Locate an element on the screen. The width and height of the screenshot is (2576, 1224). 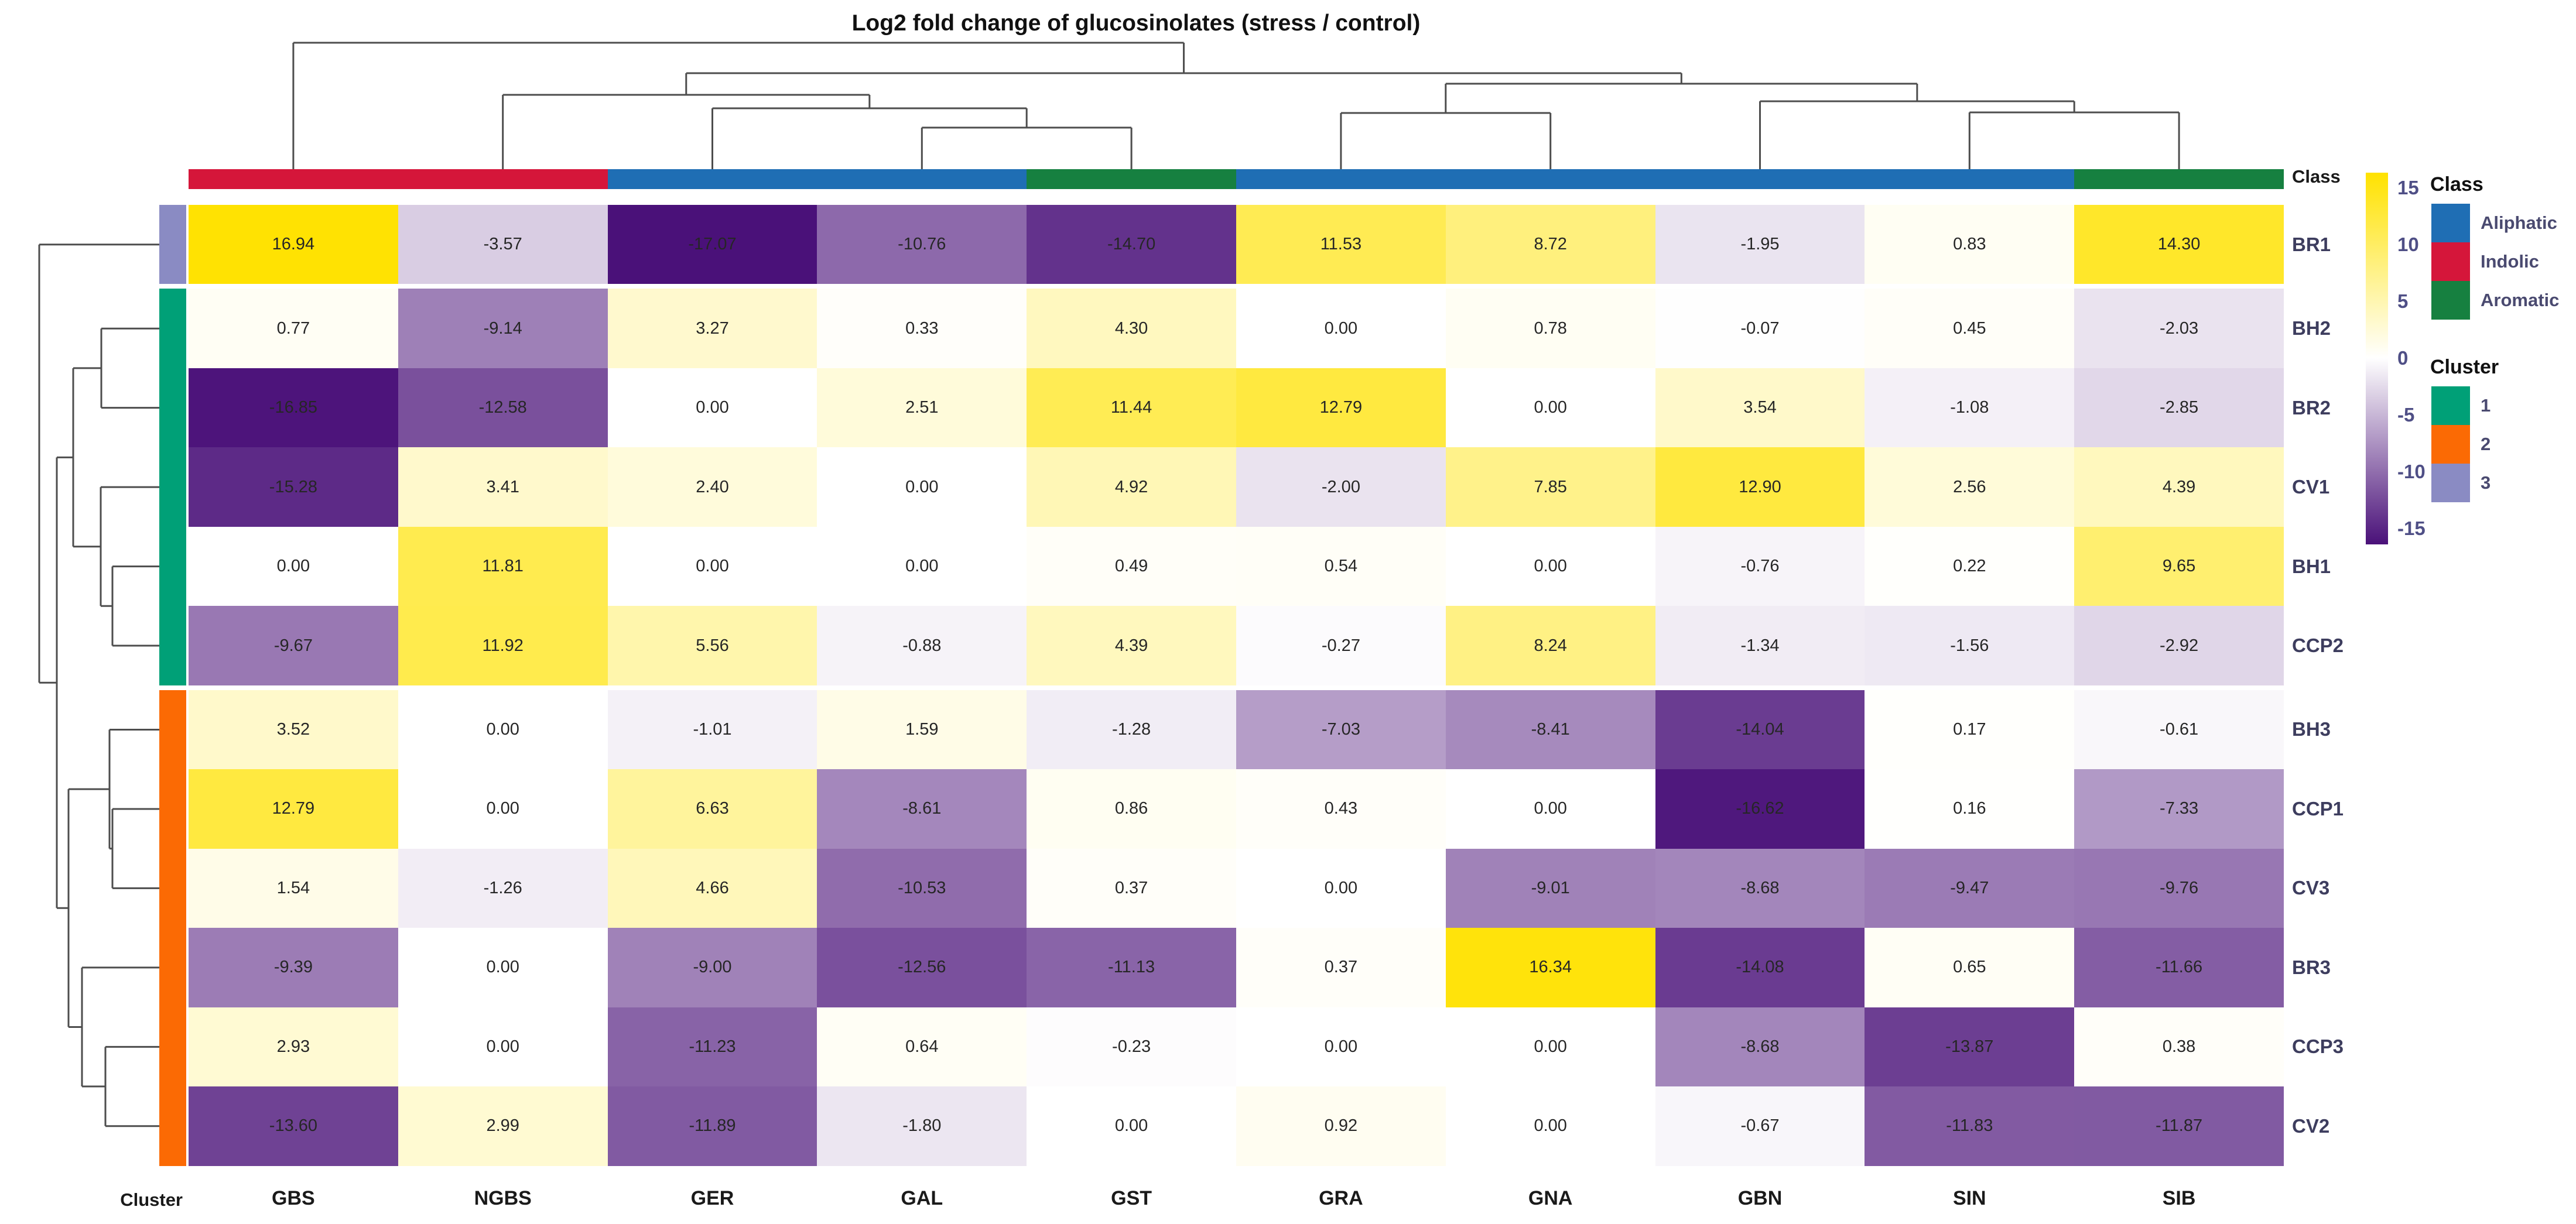
heatmap-cell: -1.95 is located at coordinates (1760, 244).